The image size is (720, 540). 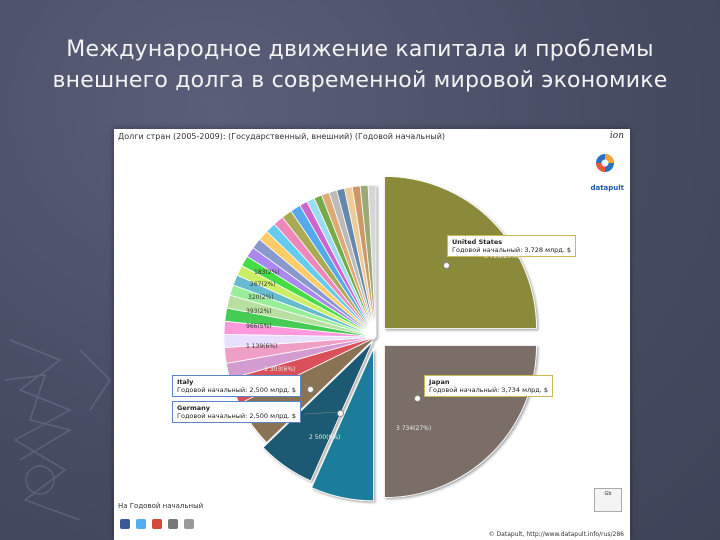 What do you see at coordinates (605, 163) in the screenshot?
I see `datapult-logo-icon` at bounding box center [605, 163].